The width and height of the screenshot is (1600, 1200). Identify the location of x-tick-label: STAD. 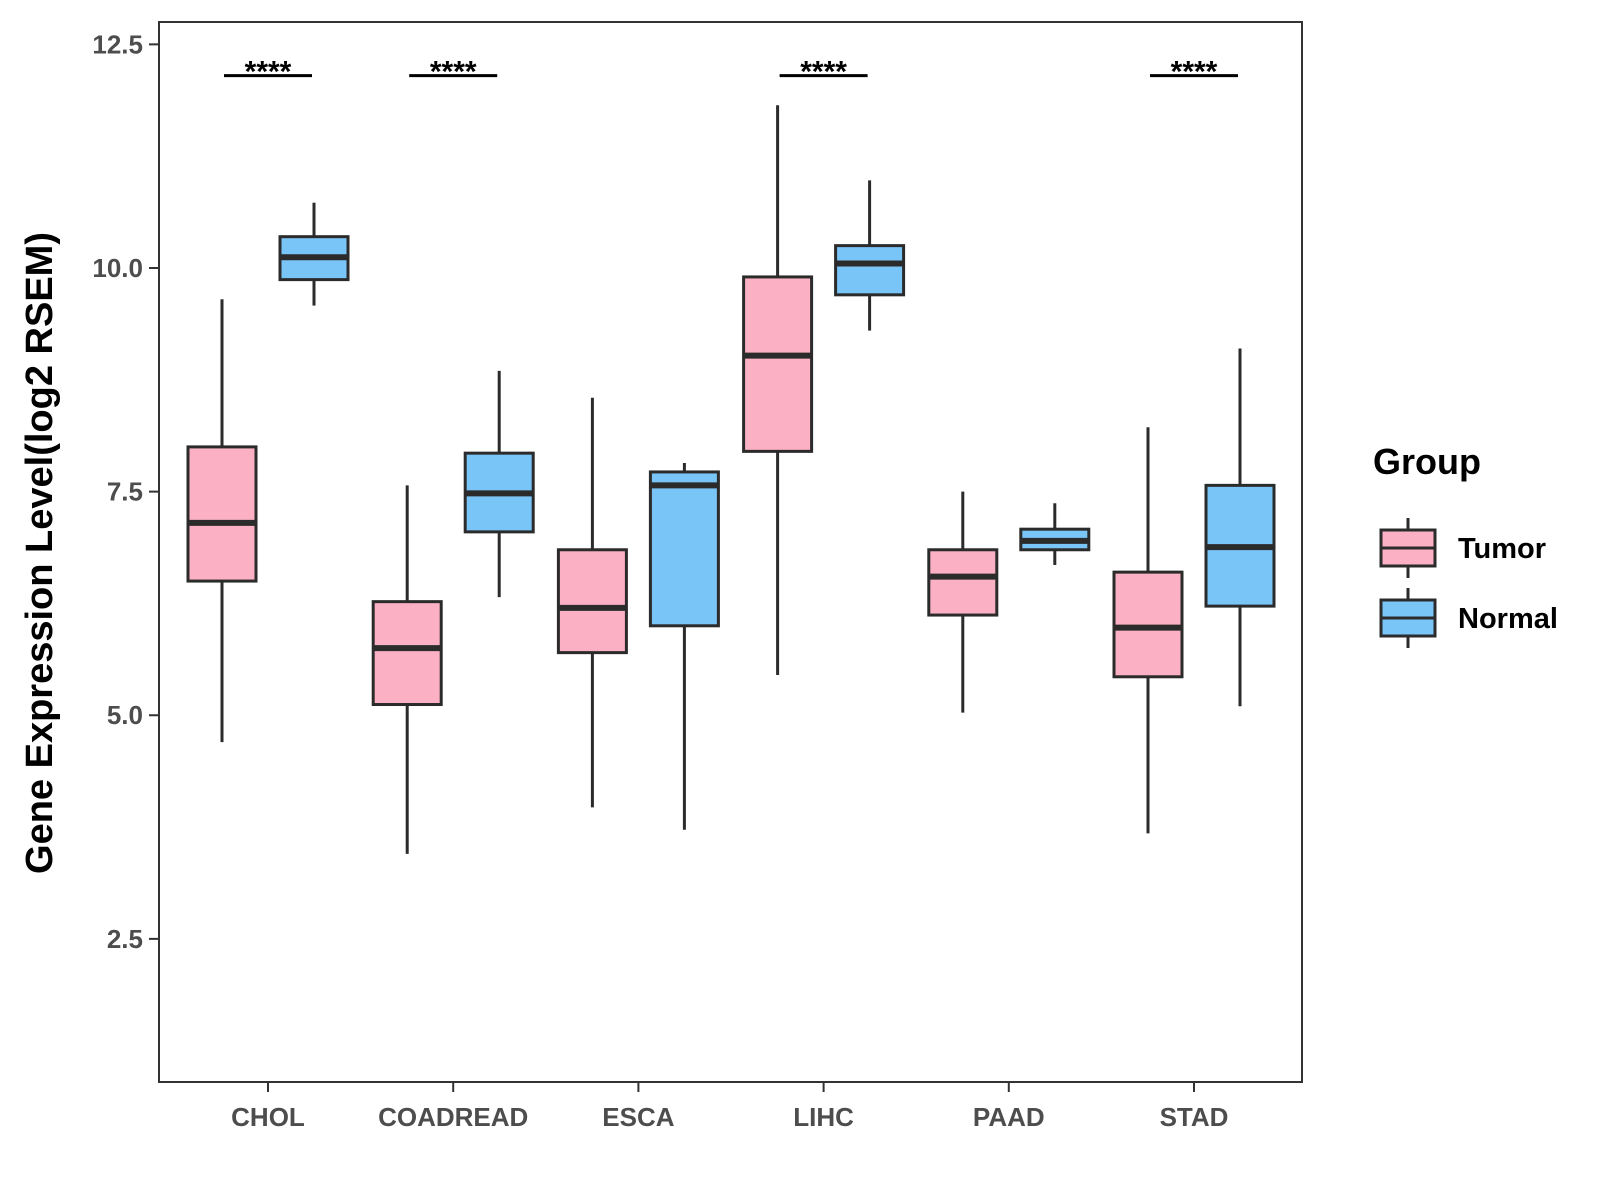
(1194, 1117).